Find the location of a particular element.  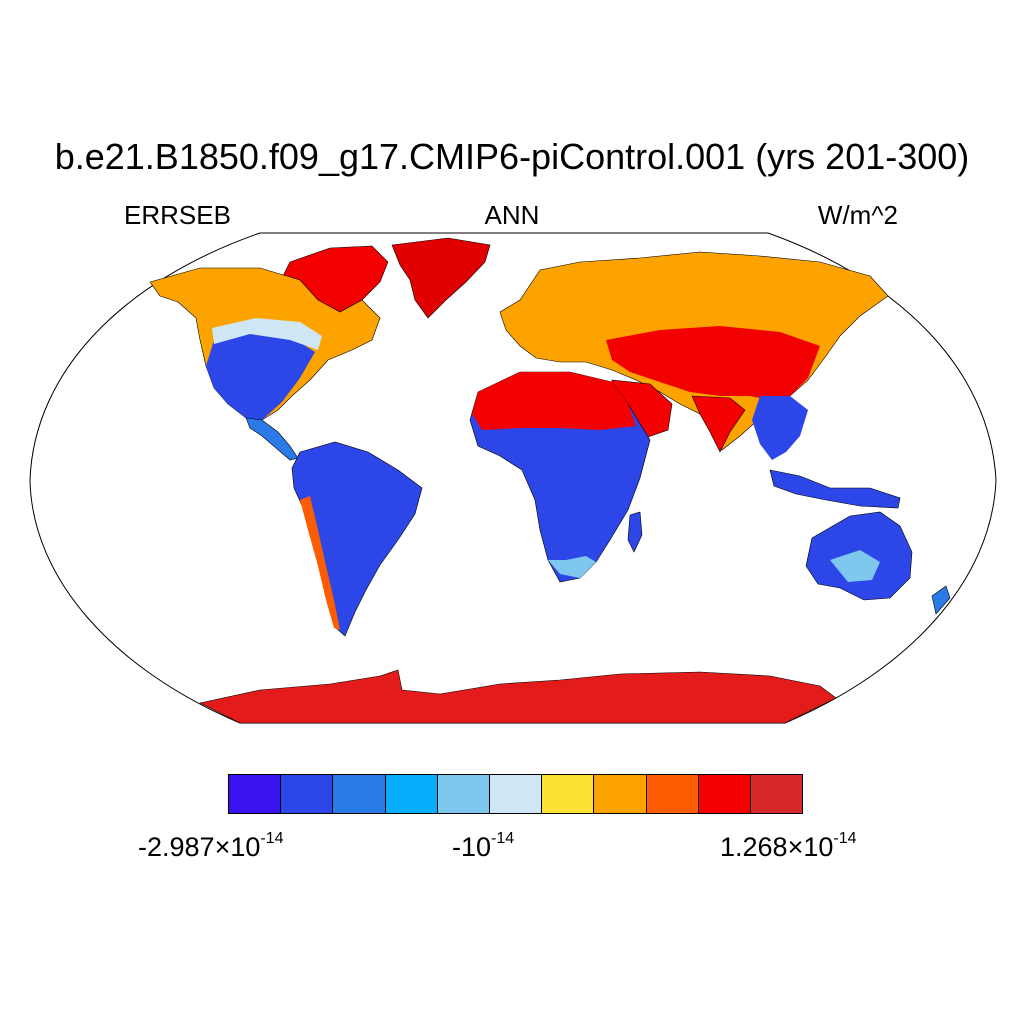

land-greenland is located at coordinates (441, 278).